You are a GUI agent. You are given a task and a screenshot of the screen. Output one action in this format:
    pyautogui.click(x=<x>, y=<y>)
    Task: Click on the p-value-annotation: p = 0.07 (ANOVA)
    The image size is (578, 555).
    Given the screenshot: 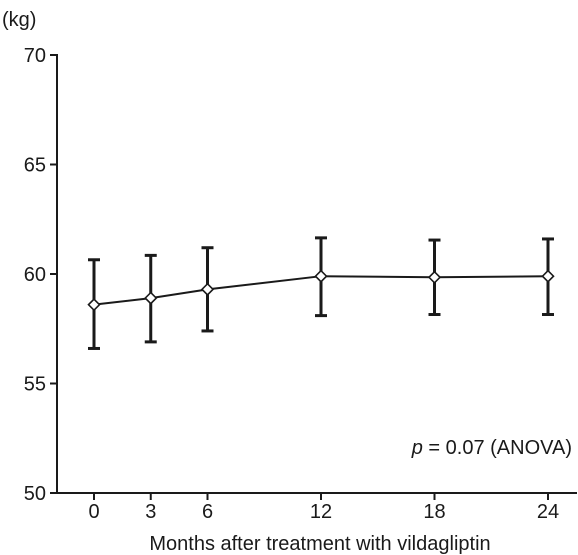 What is the action you would take?
    pyautogui.click(x=491, y=448)
    